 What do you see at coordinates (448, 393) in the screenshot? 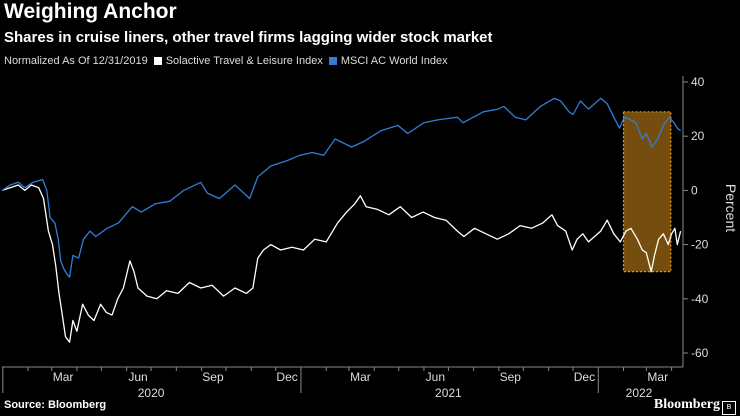
I see `x-year-label: 2021` at bounding box center [448, 393].